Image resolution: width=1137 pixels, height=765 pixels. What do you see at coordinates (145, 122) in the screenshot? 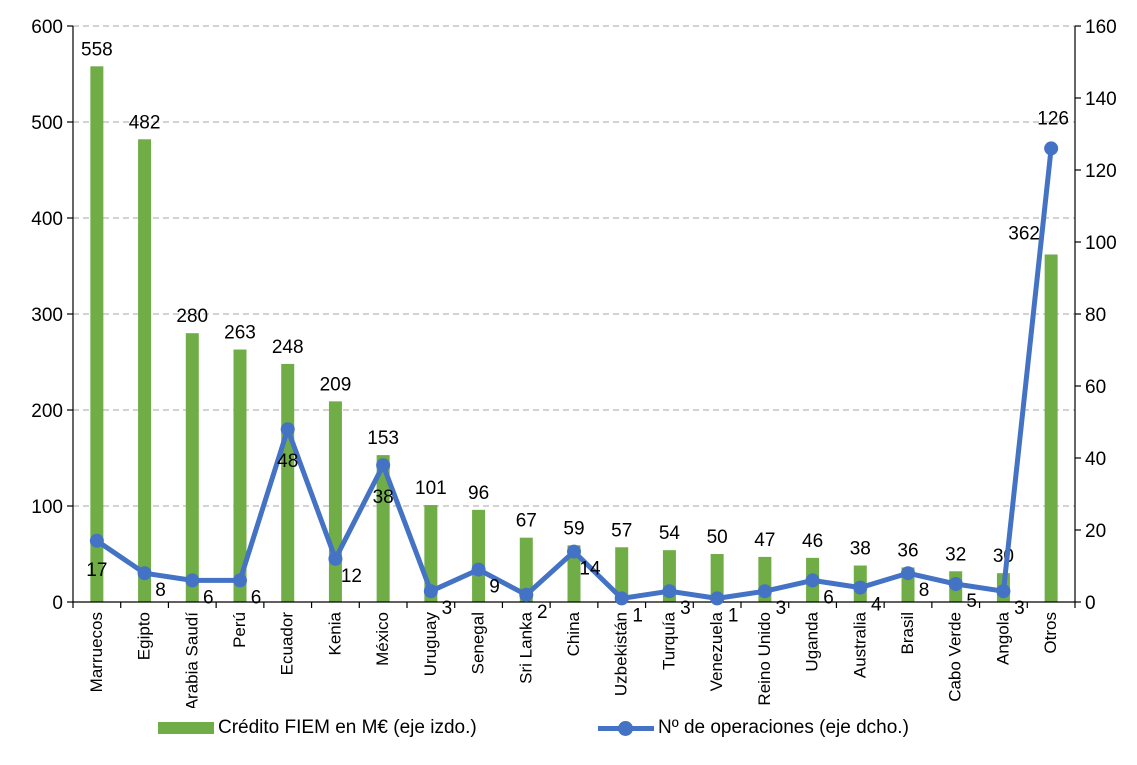
I see `bar-data-label: 482` at bounding box center [145, 122].